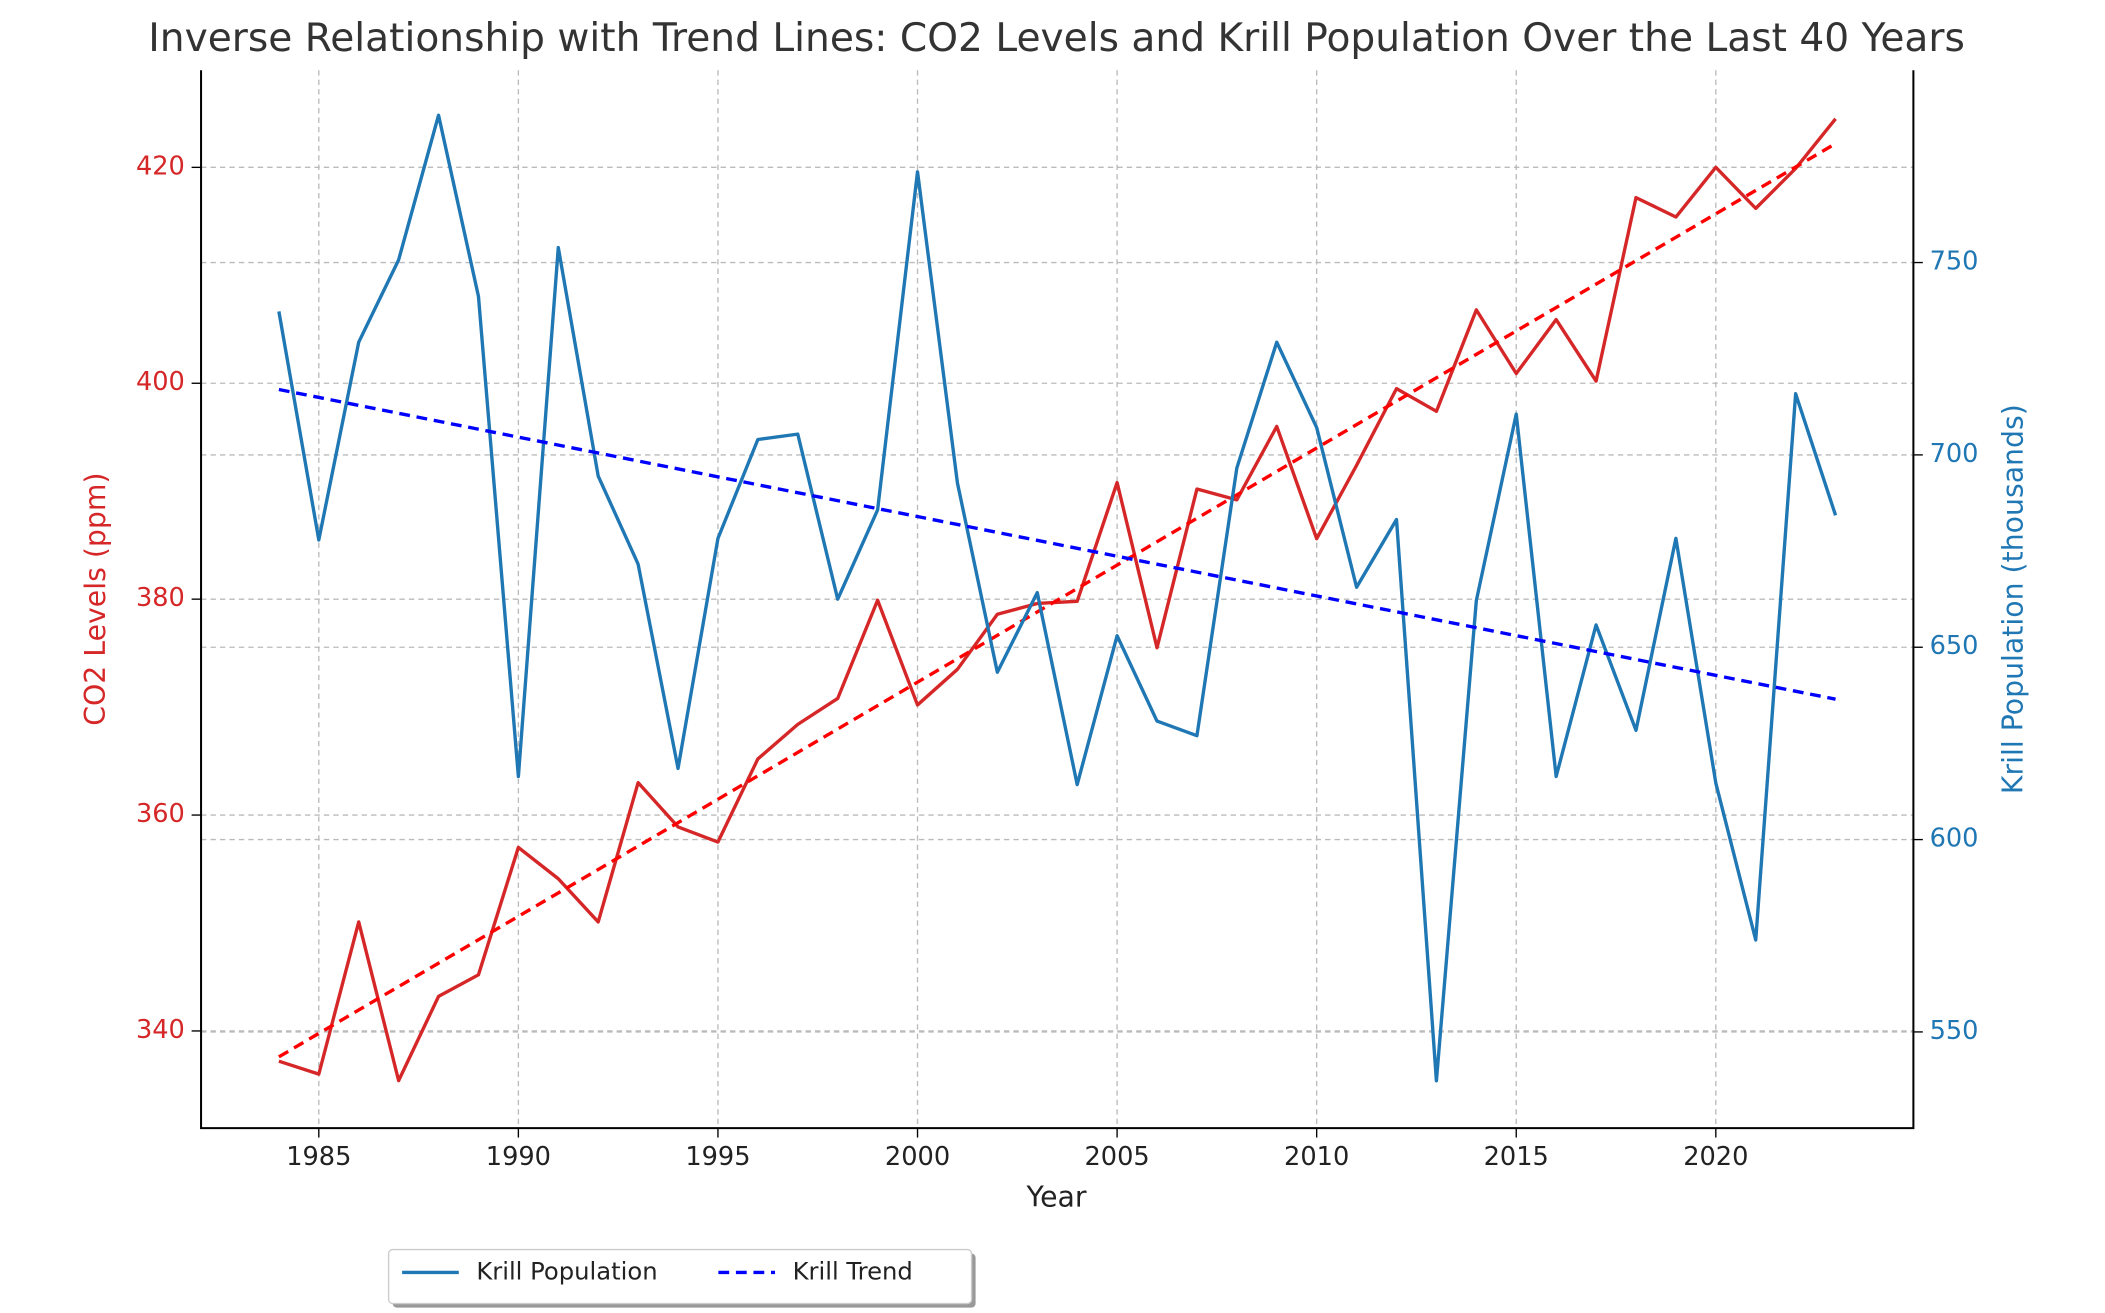  Describe the element at coordinates (2013, 599) in the screenshot. I see `y2-axis-label: Krill Population (thousands)` at that location.